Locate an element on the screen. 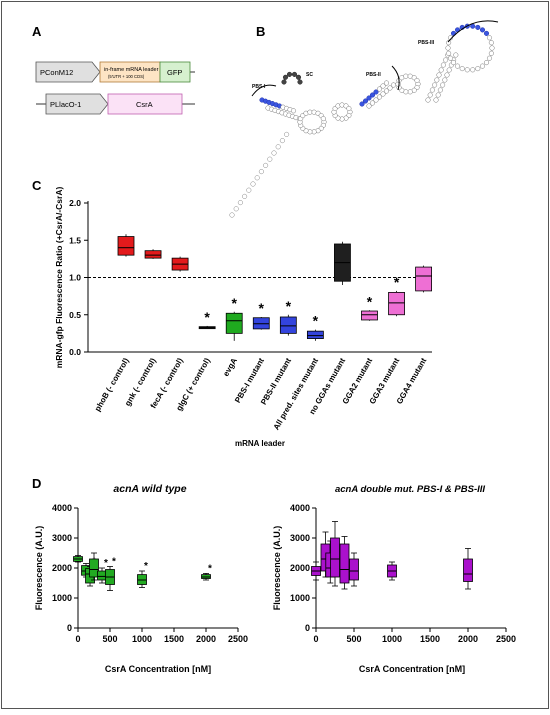 The image size is (550, 715). c-category-label: evgA is located at coordinates (230, 367).